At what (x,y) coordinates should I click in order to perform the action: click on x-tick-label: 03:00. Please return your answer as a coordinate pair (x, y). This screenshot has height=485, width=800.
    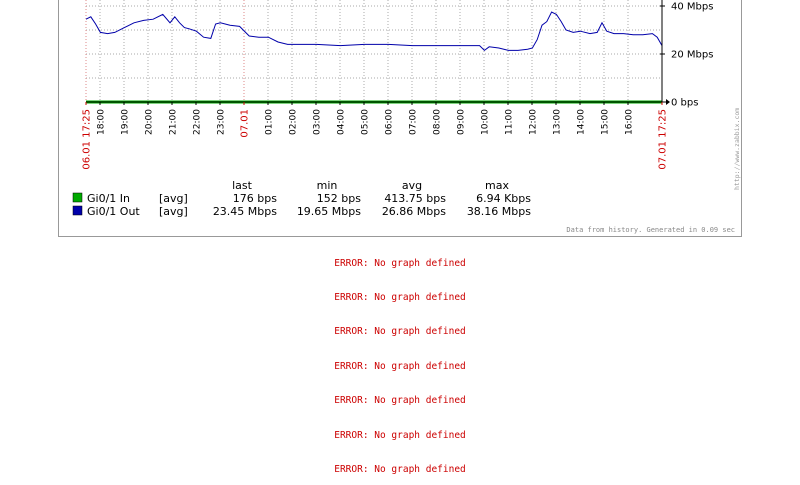
    Looking at the image, I should click on (317, 122).